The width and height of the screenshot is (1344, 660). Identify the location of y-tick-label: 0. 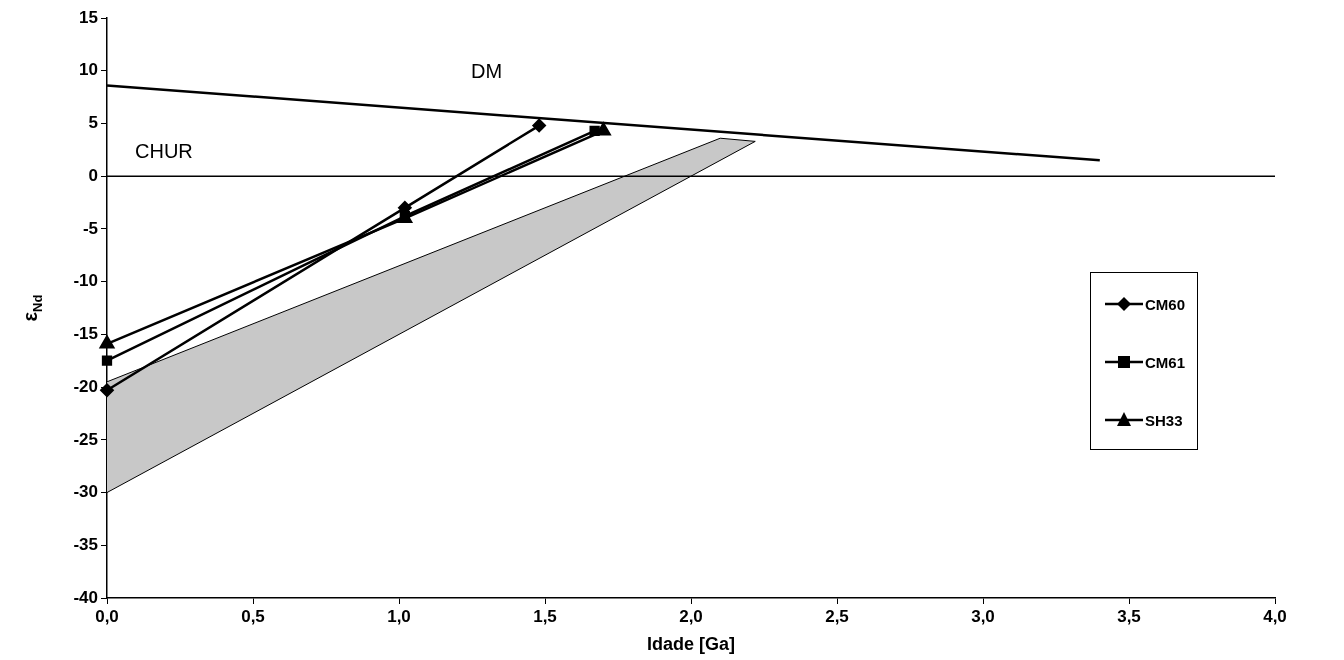
(93, 175).